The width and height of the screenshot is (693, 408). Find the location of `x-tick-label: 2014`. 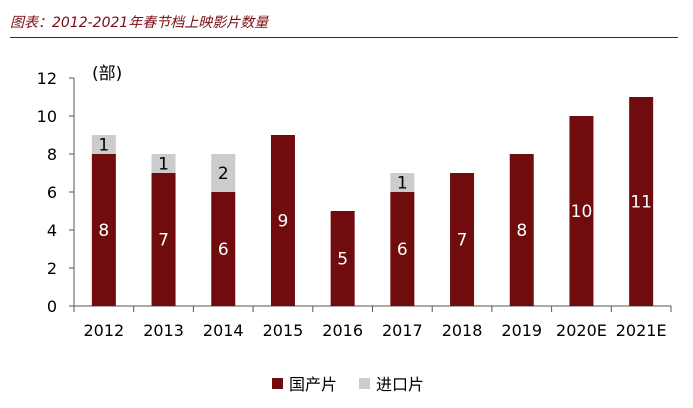

x-tick-label: 2014 is located at coordinates (223, 330).